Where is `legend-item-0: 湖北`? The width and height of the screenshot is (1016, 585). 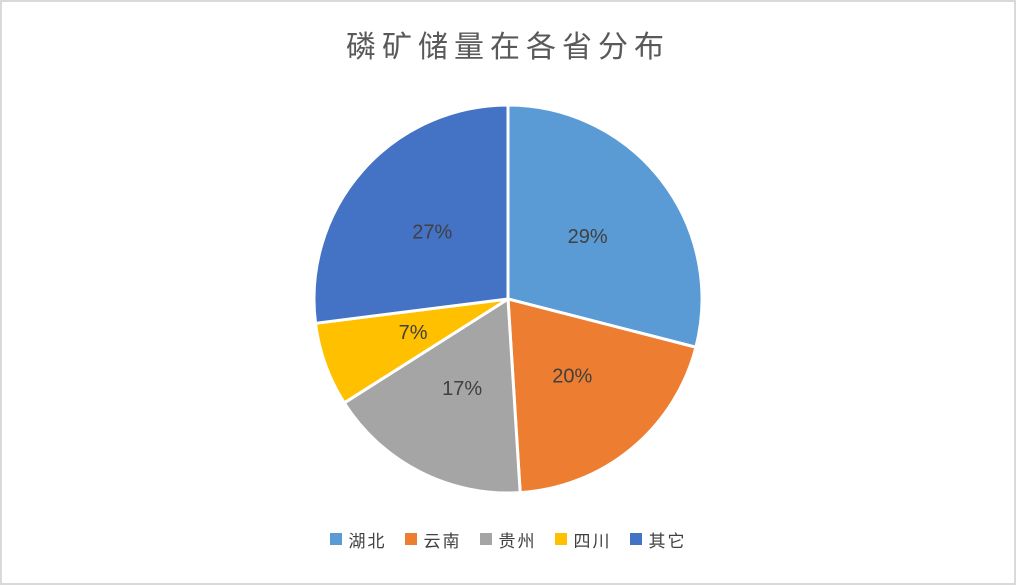 legend-item-0: 湖北 is located at coordinates (358, 539).